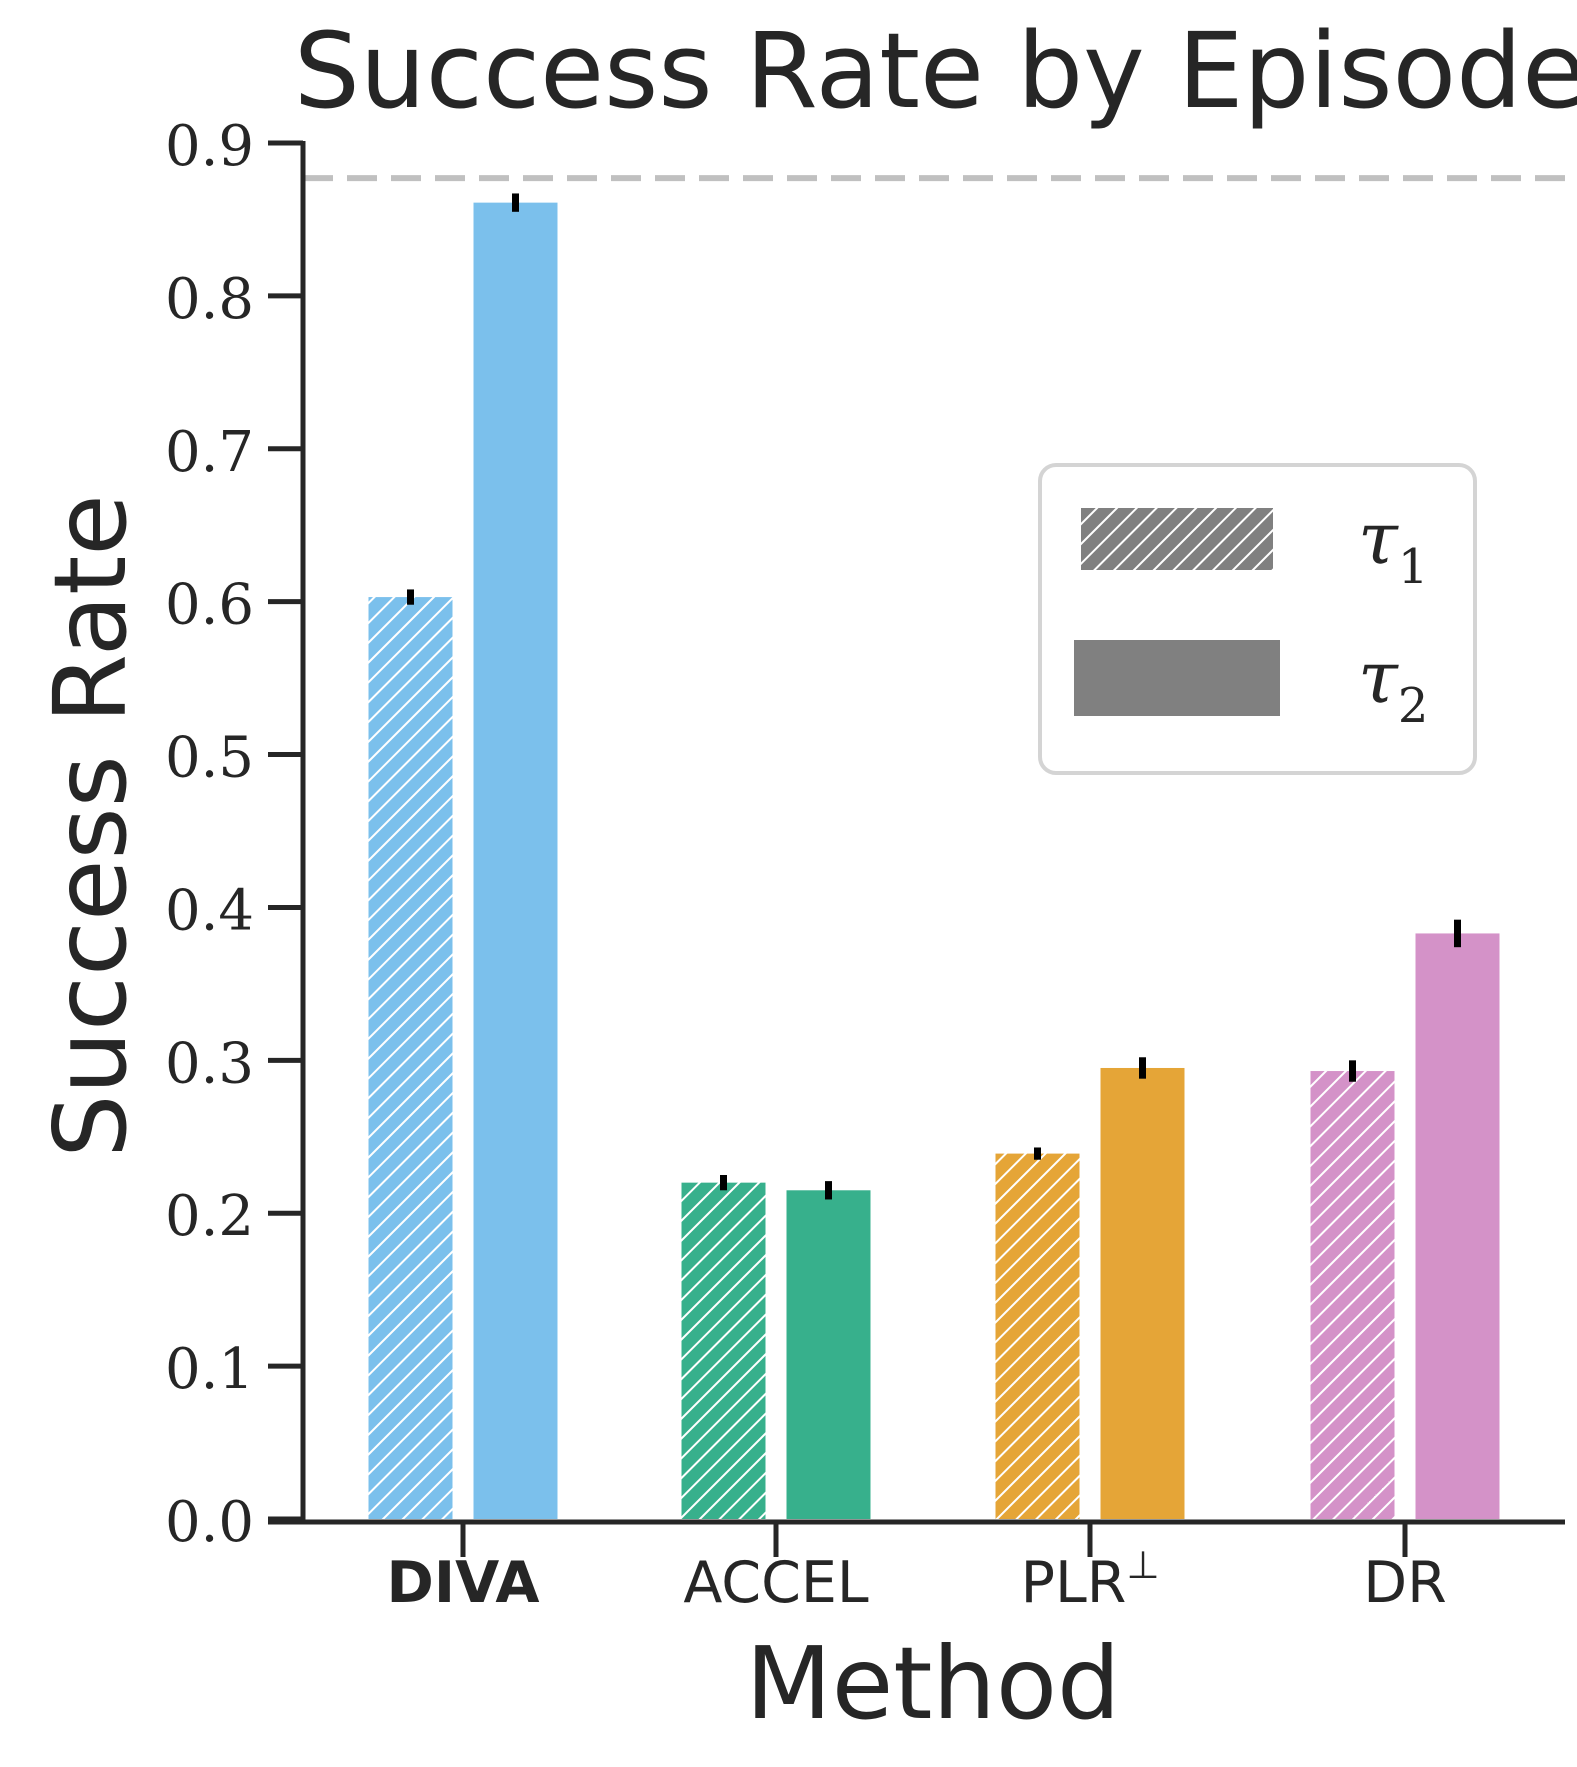 This screenshot has width=1577, height=1767. What do you see at coordinates (209, 1216) in the screenshot?
I see `y-tick-label: 0.2` at bounding box center [209, 1216].